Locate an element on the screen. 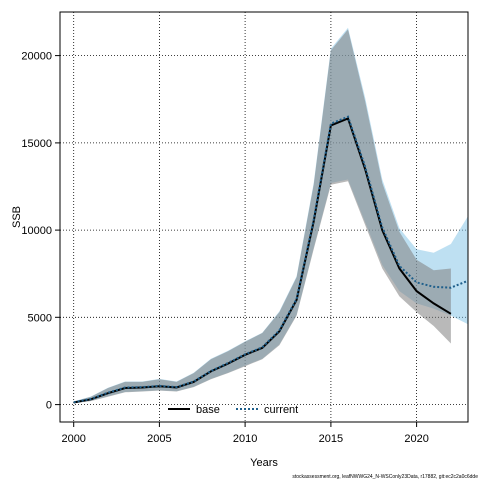 Image resolution: width=480 pixels, height=480 pixels. x-tick-label-2010: 2010 is located at coordinates (245, 439).